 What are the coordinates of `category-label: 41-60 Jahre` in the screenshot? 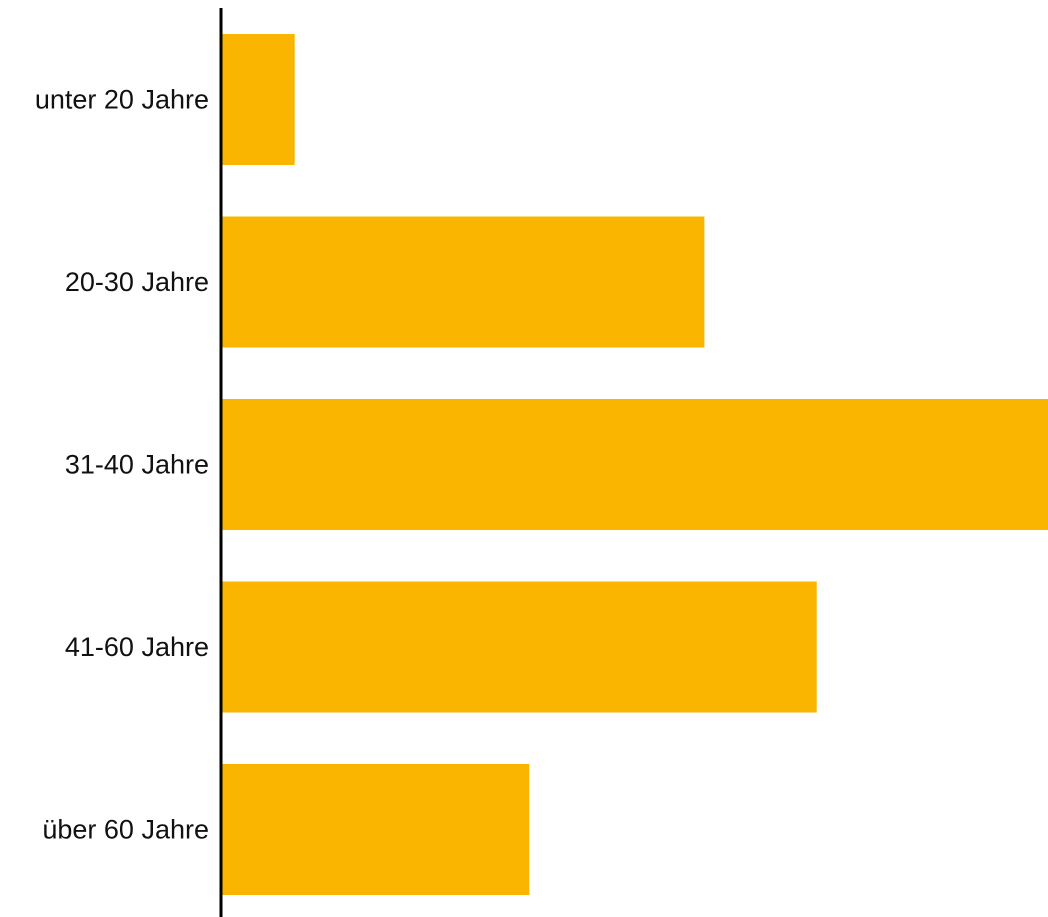 It's located at (137, 647).